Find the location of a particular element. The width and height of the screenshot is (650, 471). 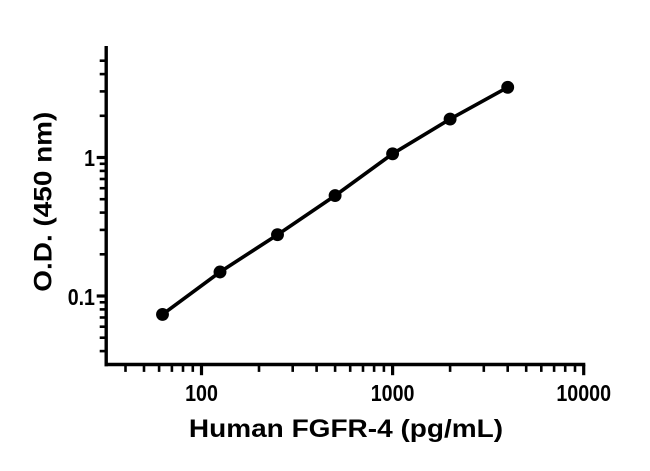

svg-text: 1000 is located at coordinates (393, 393).